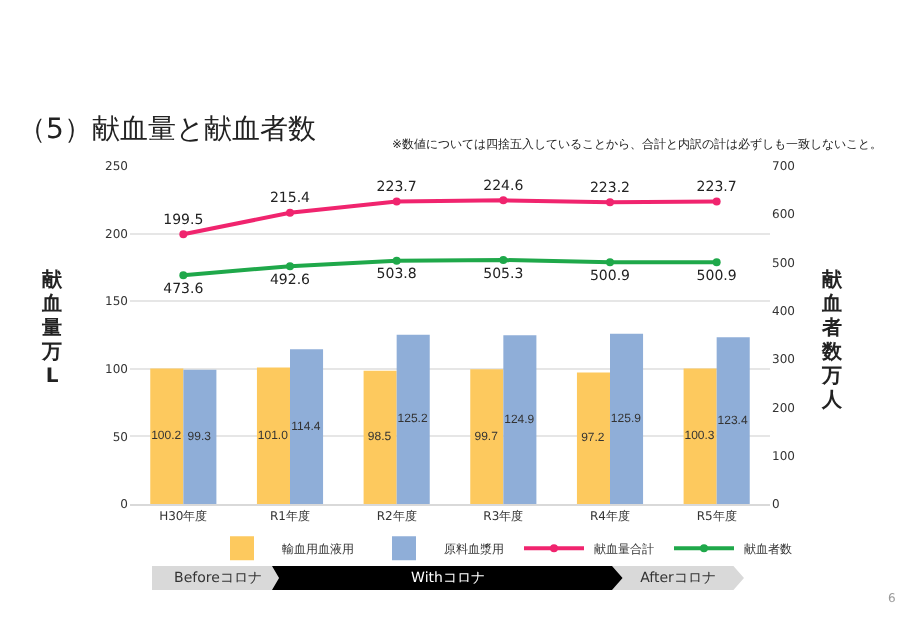 The image size is (906, 640). What do you see at coordinates (167, 129) in the screenshot?
I see `chart-title: （5）献血量と献血者数` at bounding box center [167, 129].